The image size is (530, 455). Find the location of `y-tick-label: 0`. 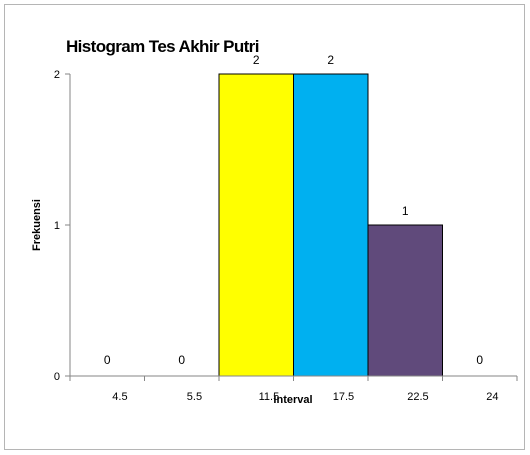

y-tick-label: 0 is located at coordinates (57, 377).